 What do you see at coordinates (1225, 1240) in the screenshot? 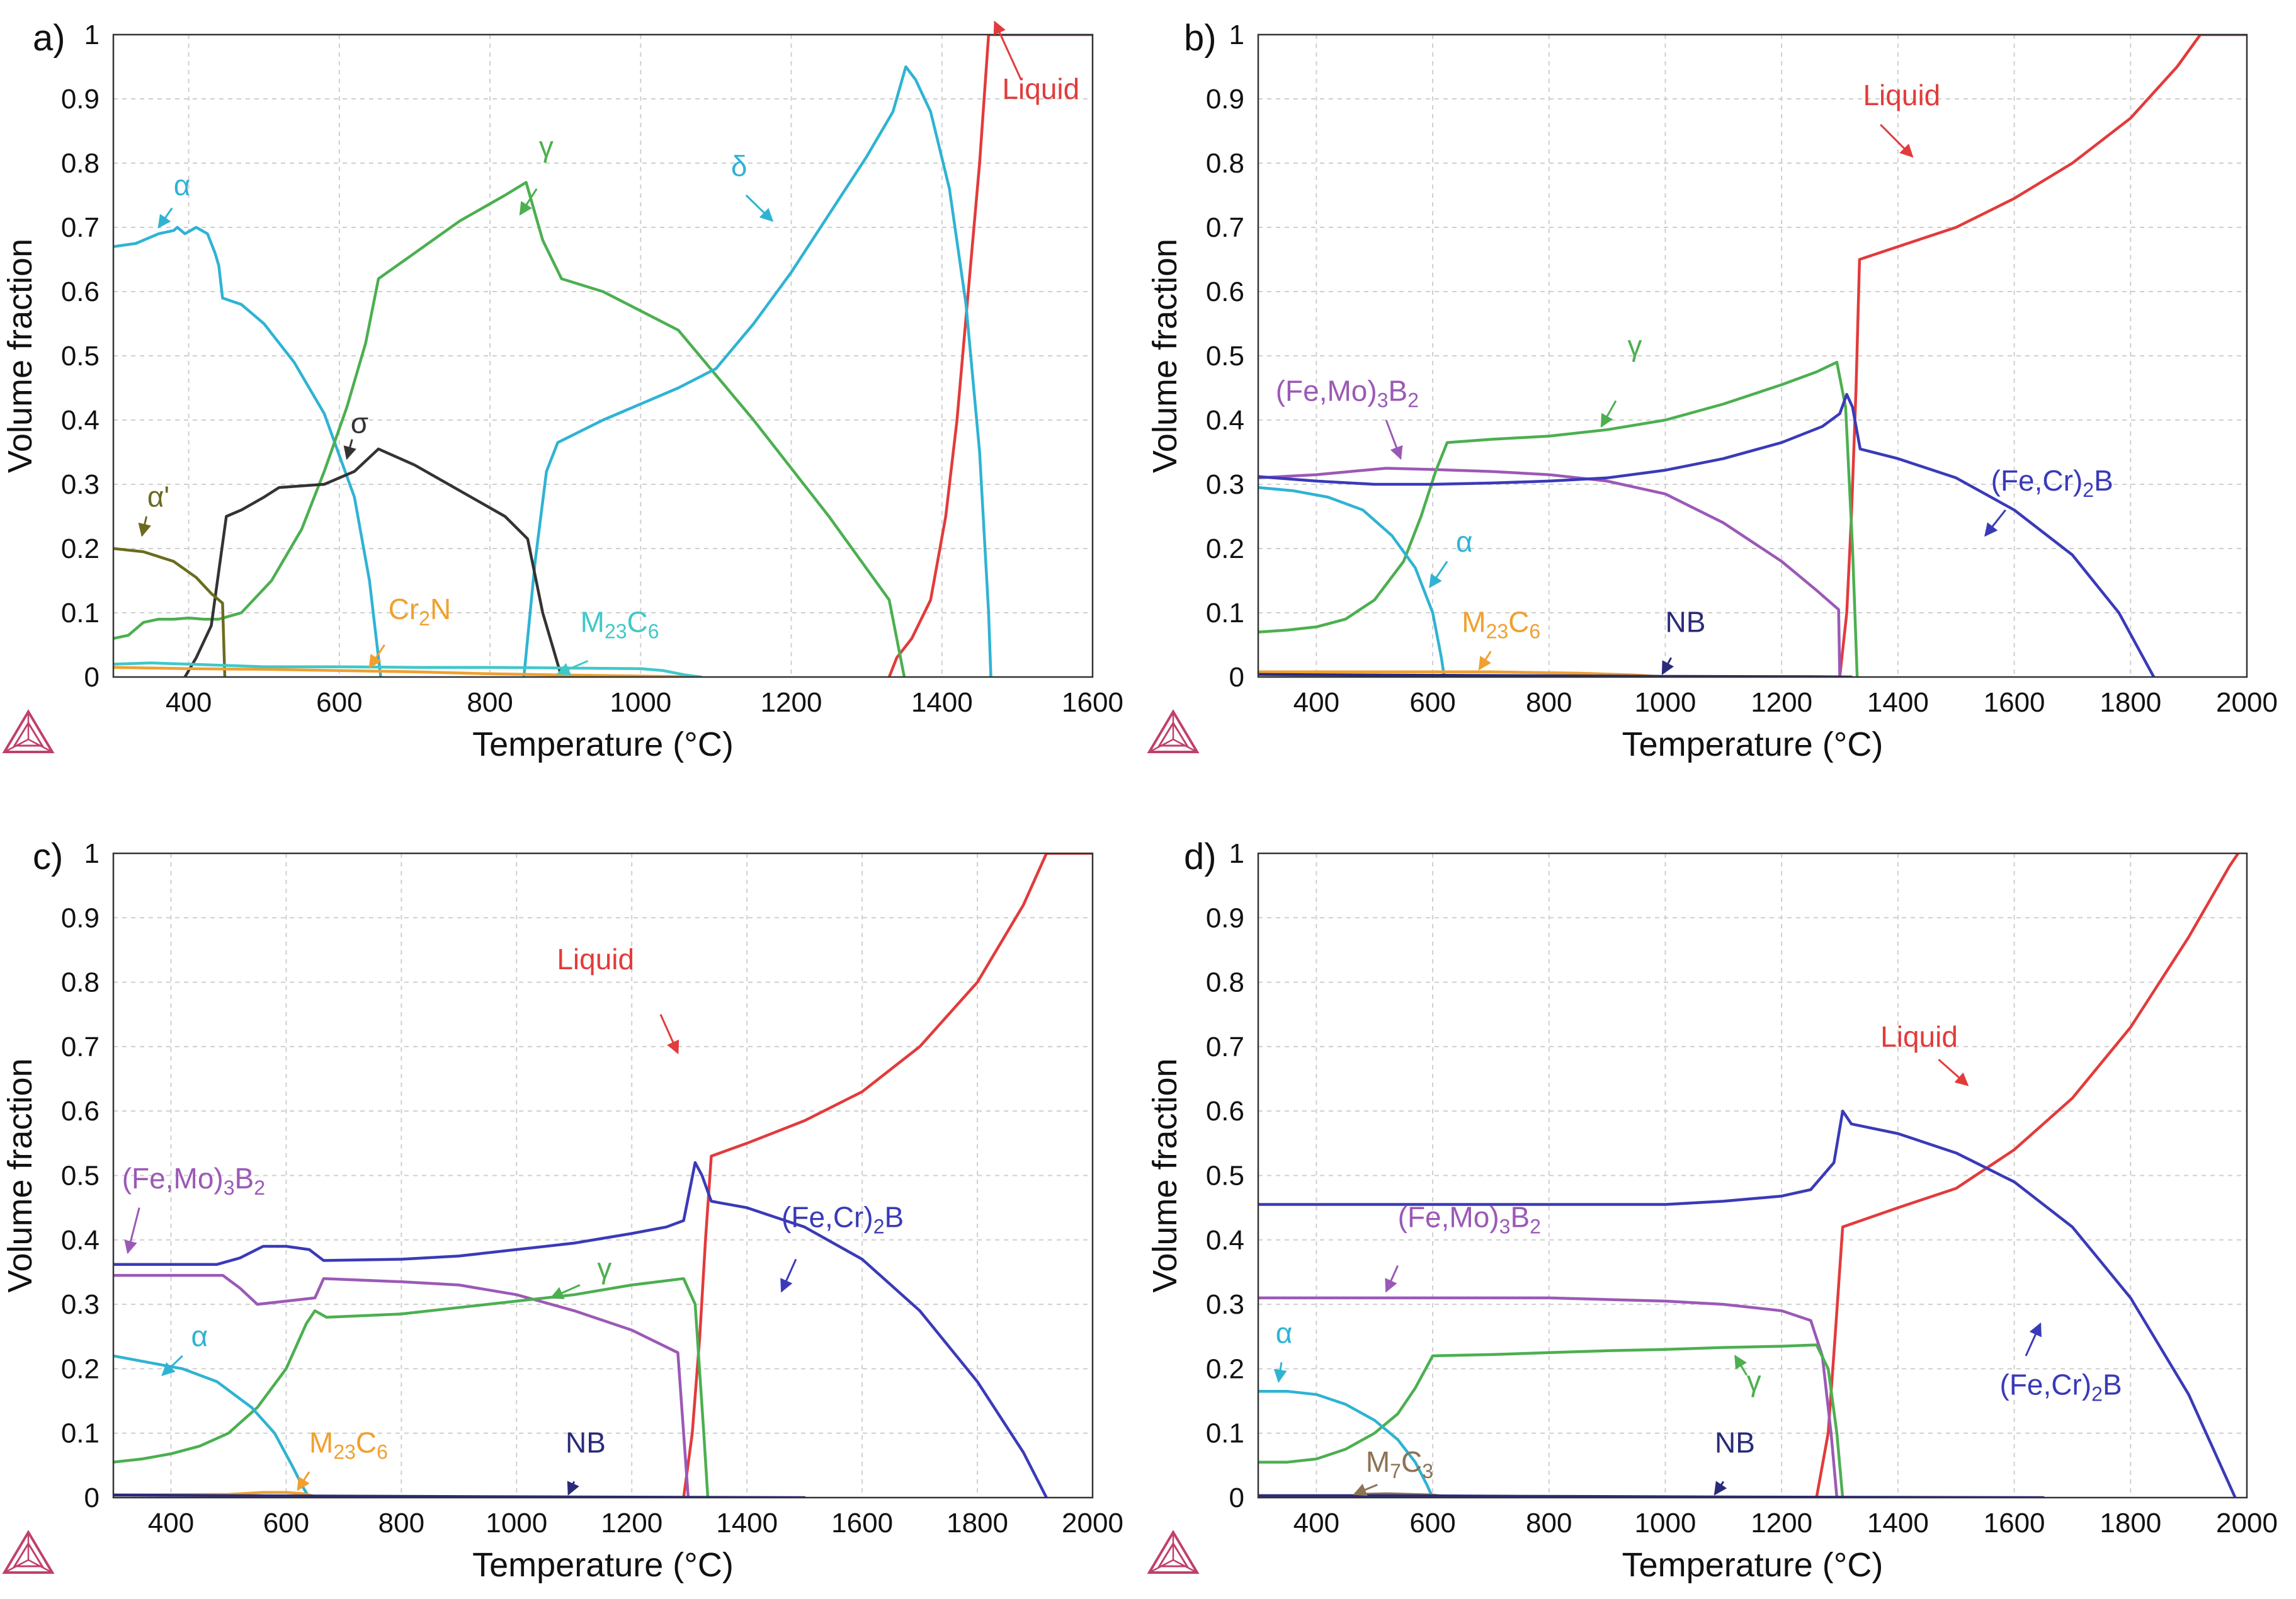
I see `y-tick-label: 0.4` at bounding box center [1225, 1240].